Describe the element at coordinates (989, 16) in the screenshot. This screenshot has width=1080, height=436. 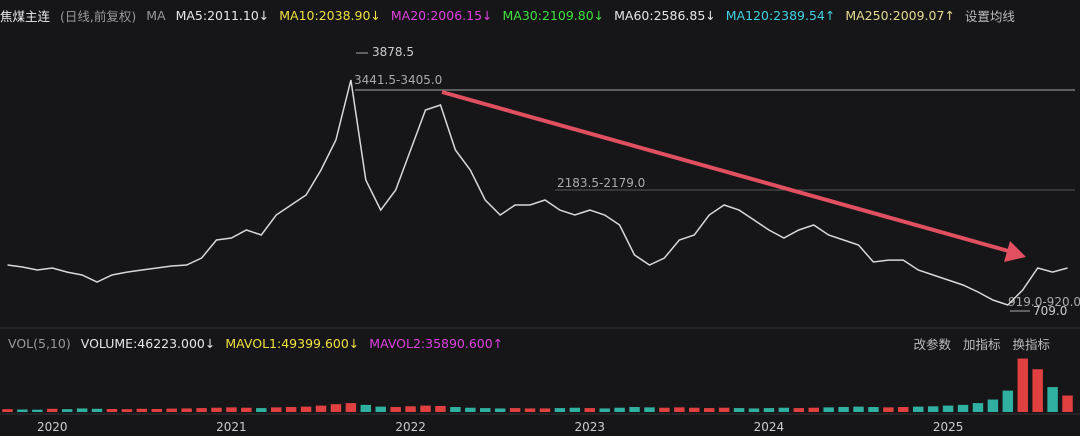
I see `settings-button: 设置均线` at that location.